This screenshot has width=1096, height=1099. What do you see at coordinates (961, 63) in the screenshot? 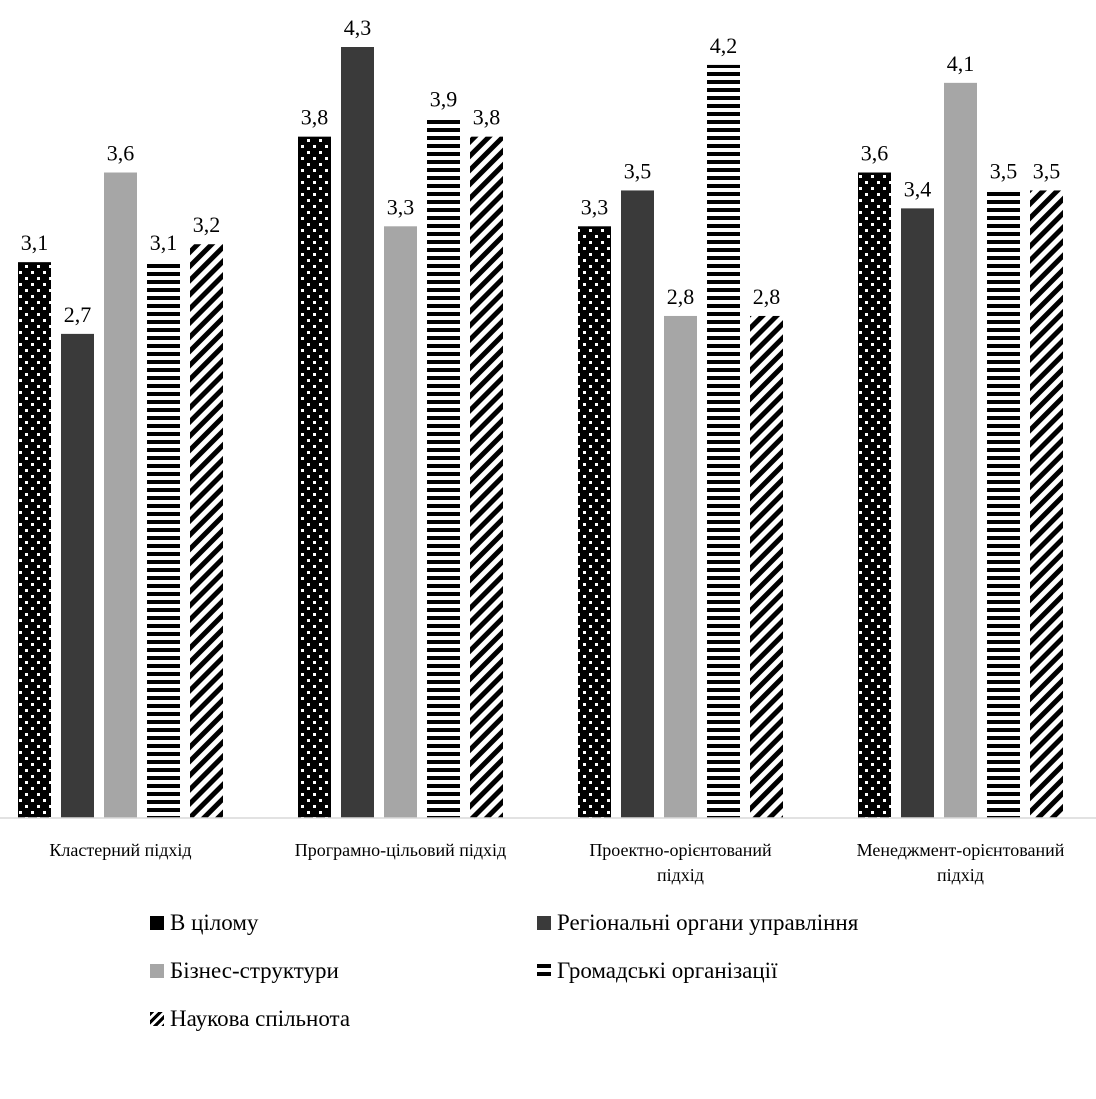
I see `data-label: 4,1` at bounding box center [961, 63].